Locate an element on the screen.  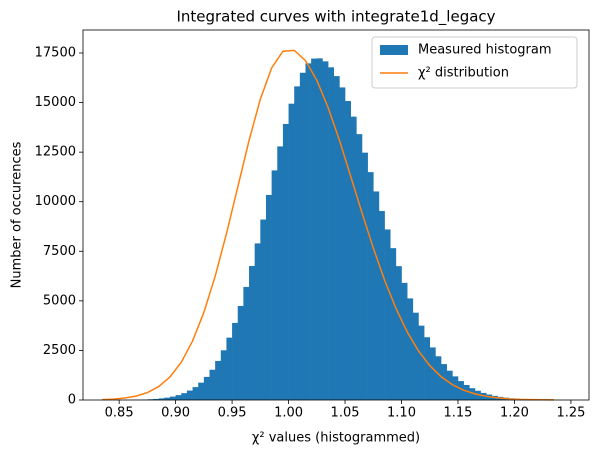
y-tick-label: 12500 is located at coordinates (55, 152).